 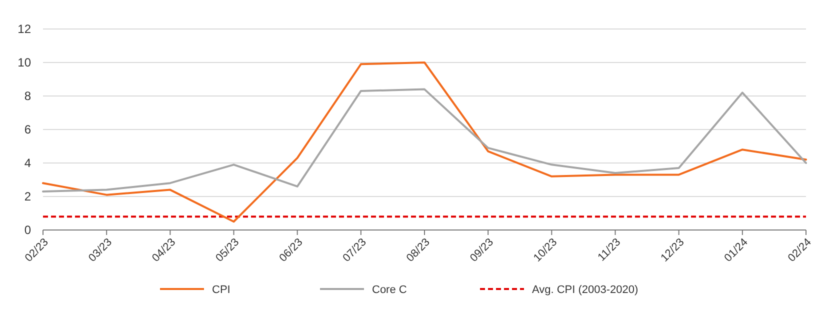 What do you see at coordinates (221, 290) in the screenshot?
I see `legend-label: CPI` at bounding box center [221, 290].